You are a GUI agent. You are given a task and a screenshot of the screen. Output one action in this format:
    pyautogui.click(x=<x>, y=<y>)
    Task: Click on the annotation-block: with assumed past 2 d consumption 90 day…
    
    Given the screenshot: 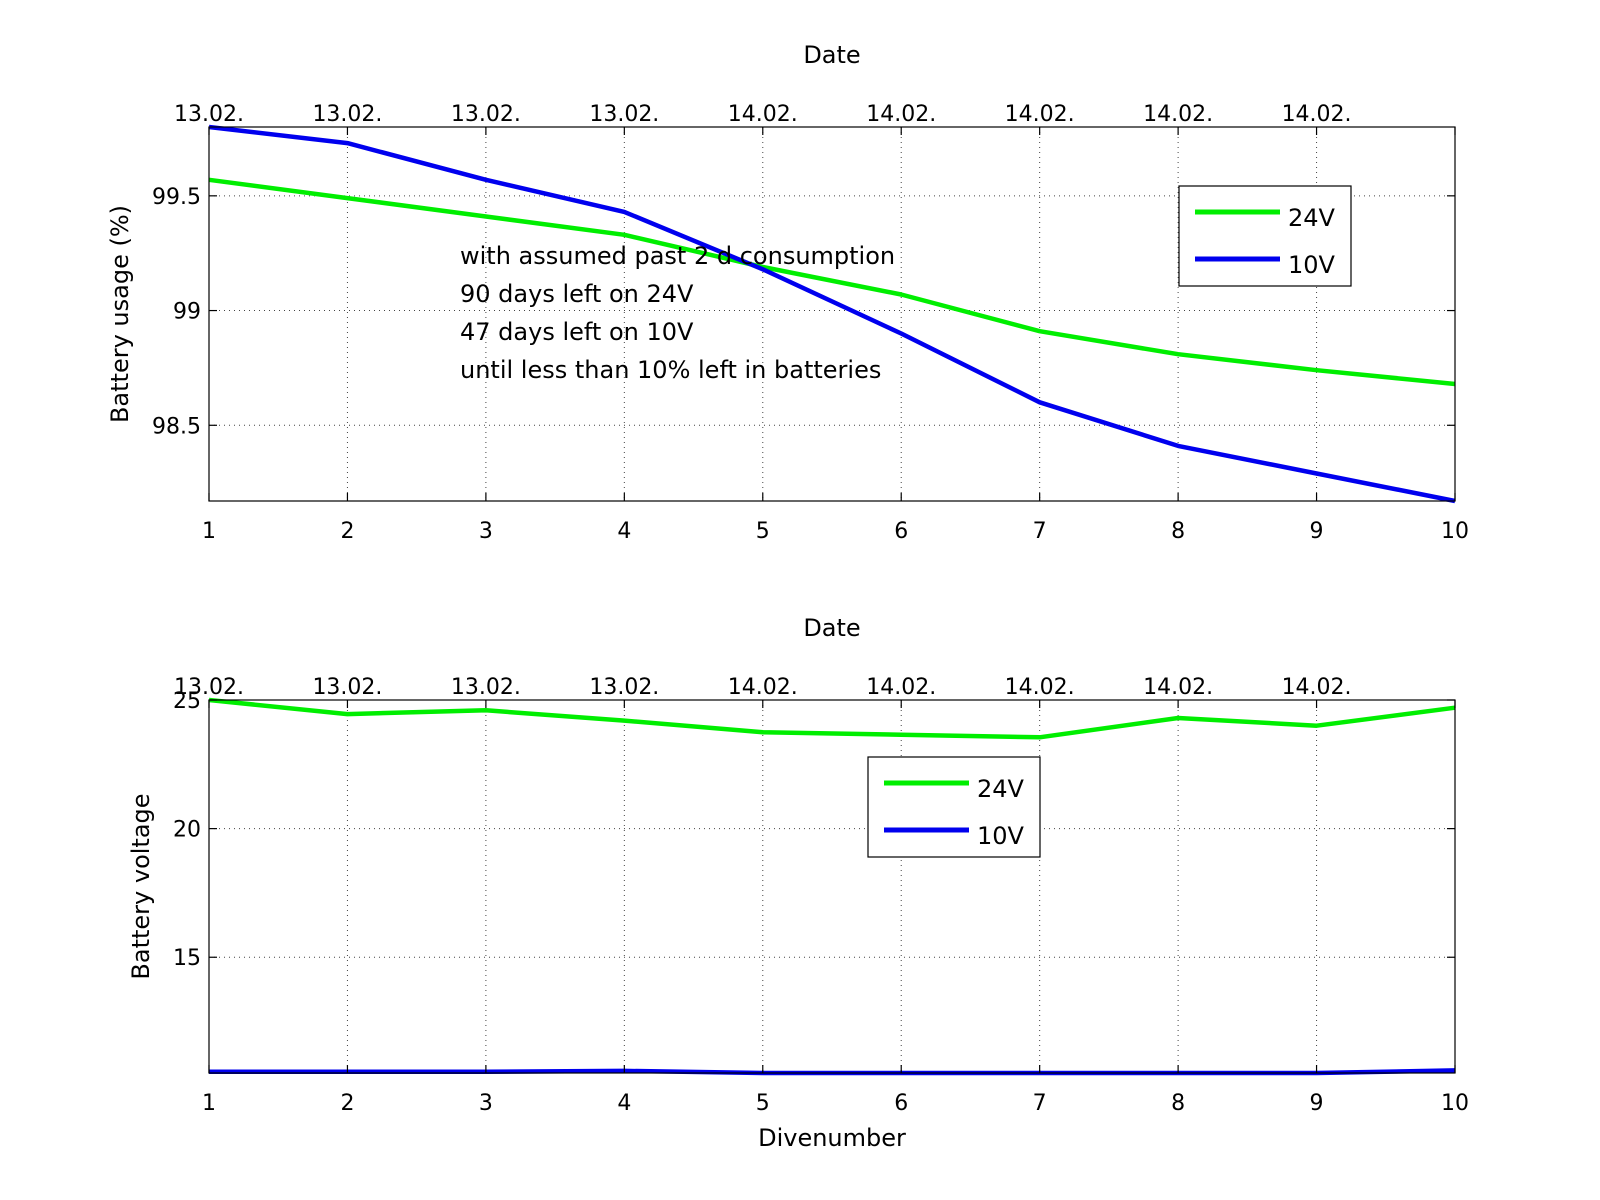 What is the action you would take?
    pyautogui.click(x=677, y=313)
    